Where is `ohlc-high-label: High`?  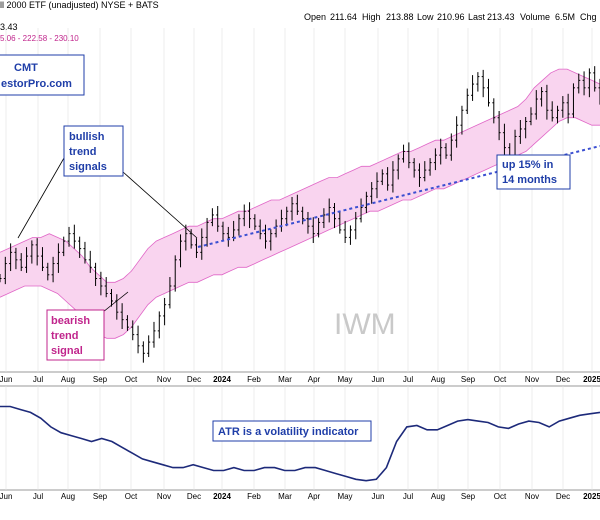 ohlc-high-label: High is located at coordinates (371, 17).